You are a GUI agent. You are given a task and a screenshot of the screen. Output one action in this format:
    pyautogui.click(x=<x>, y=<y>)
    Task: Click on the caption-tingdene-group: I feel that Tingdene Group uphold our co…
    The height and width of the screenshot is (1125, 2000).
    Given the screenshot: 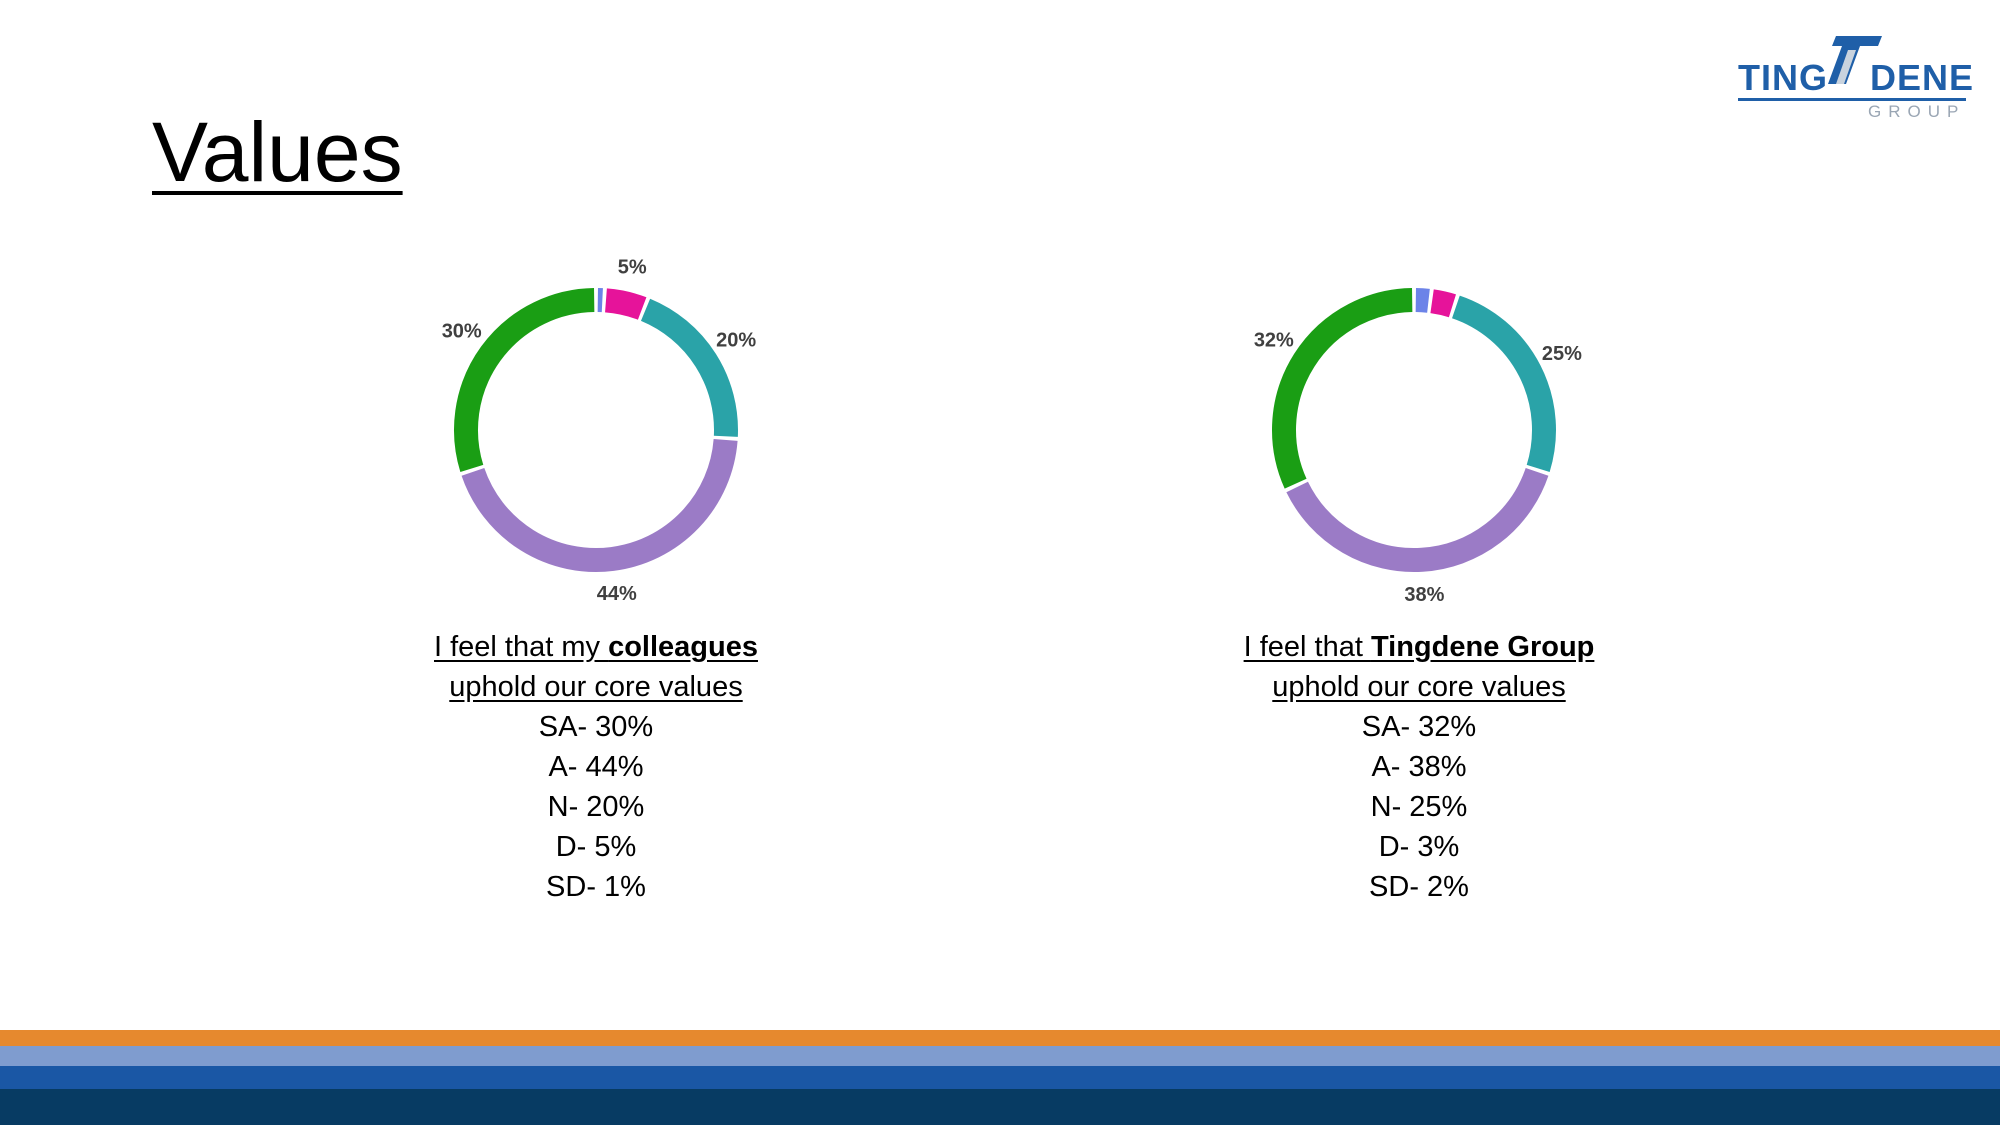 What is the action you would take?
    pyautogui.click(x=1419, y=767)
    